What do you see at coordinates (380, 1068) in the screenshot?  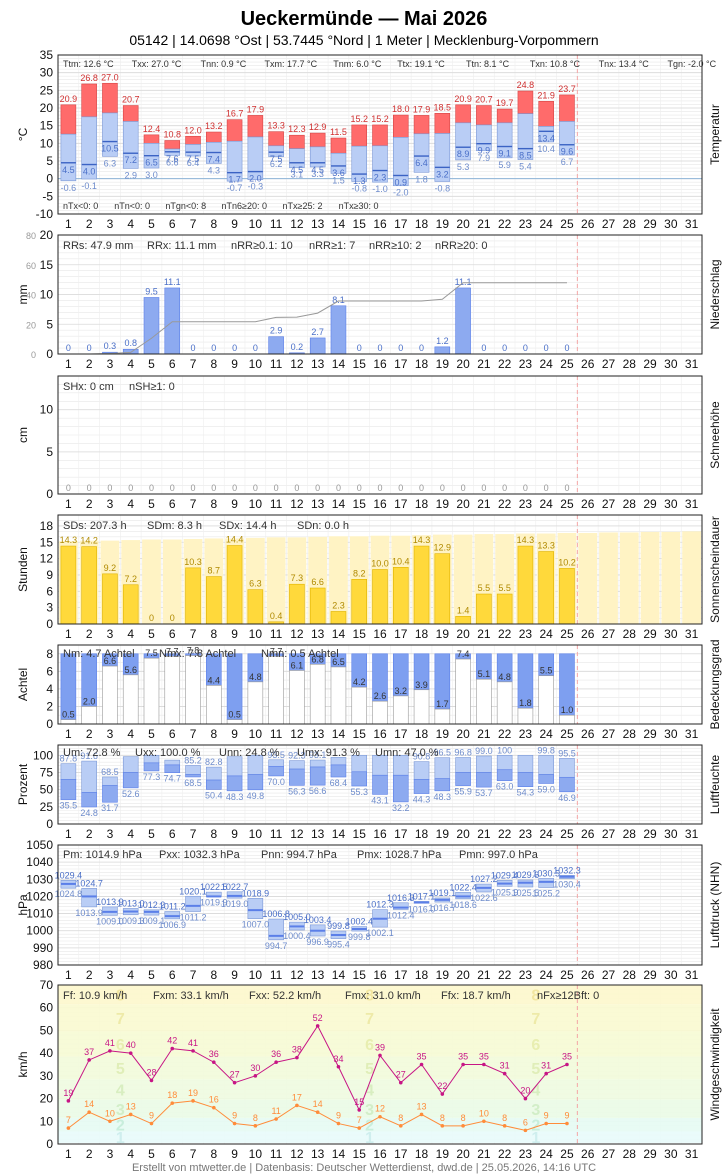 I see `beaufort-band` at bounding box center [380, 1068].